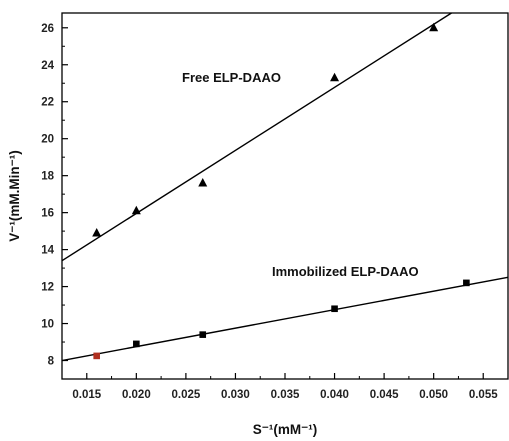  I want to click on y-tick-label: 22, so click(47, 103).